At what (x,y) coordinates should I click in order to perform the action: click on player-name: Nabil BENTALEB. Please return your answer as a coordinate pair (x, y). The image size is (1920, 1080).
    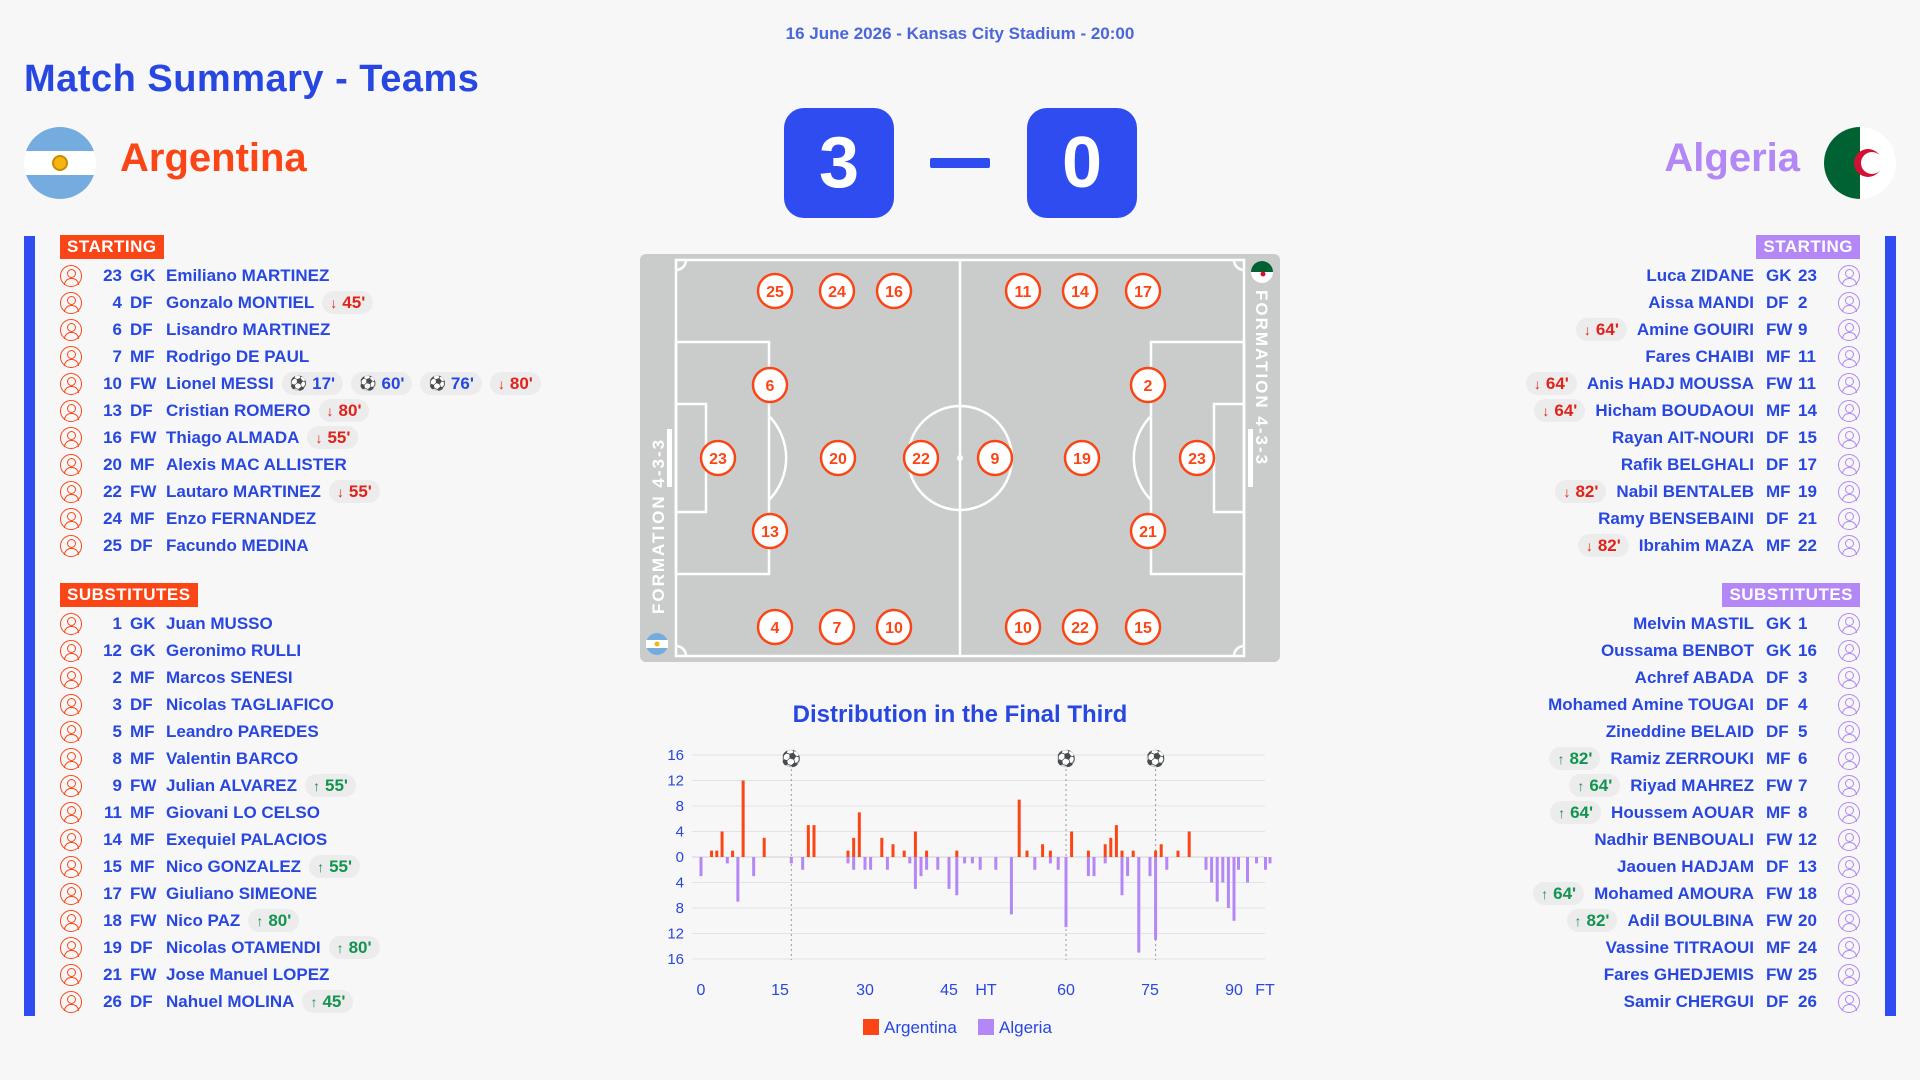
    Looking at the image, I should click on (1685, 491).